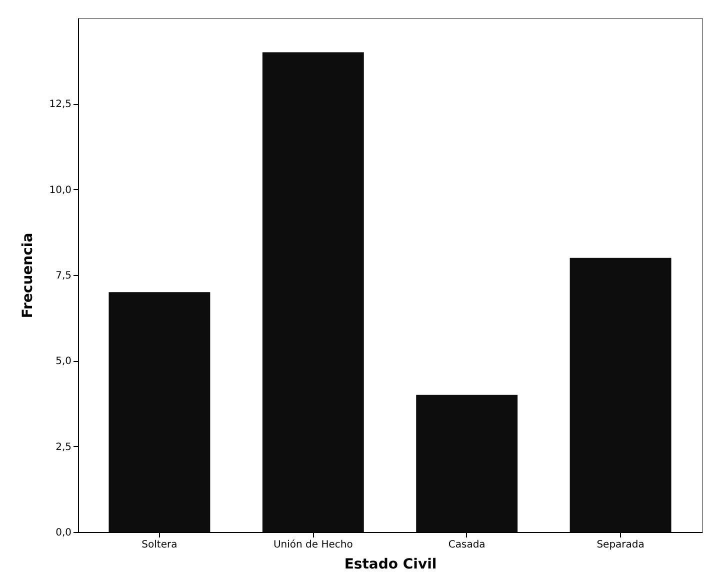  What do you see at coordinates (64, 447) in the screenshot?
I see `y-tick-label: 2,5` at bounding box center [64, 447].